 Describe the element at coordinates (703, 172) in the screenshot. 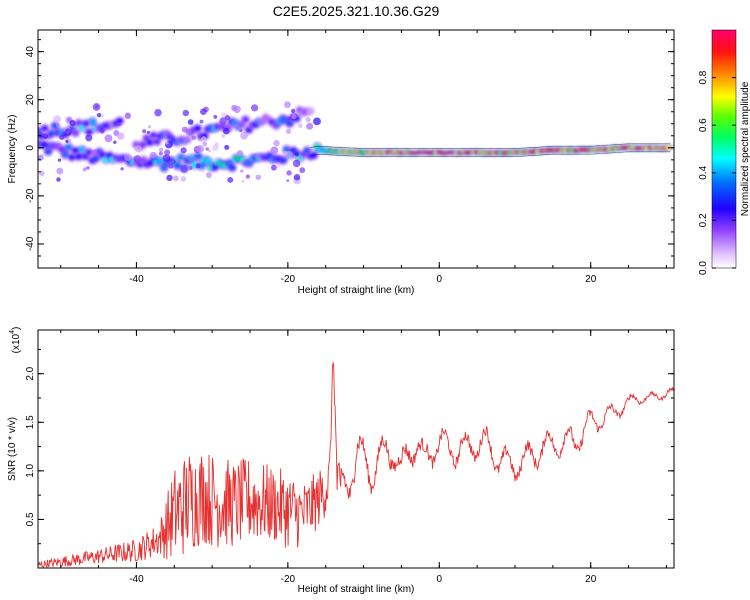

I see `colorbar-tick-label: 0.4` at that location.